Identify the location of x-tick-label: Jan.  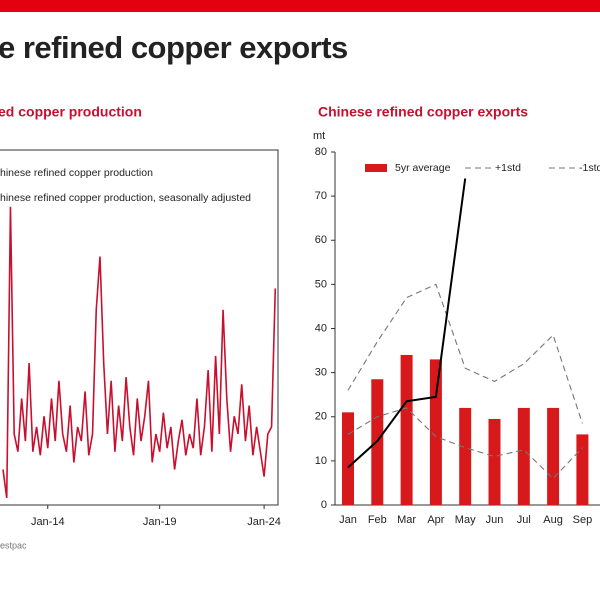
(348, 520).